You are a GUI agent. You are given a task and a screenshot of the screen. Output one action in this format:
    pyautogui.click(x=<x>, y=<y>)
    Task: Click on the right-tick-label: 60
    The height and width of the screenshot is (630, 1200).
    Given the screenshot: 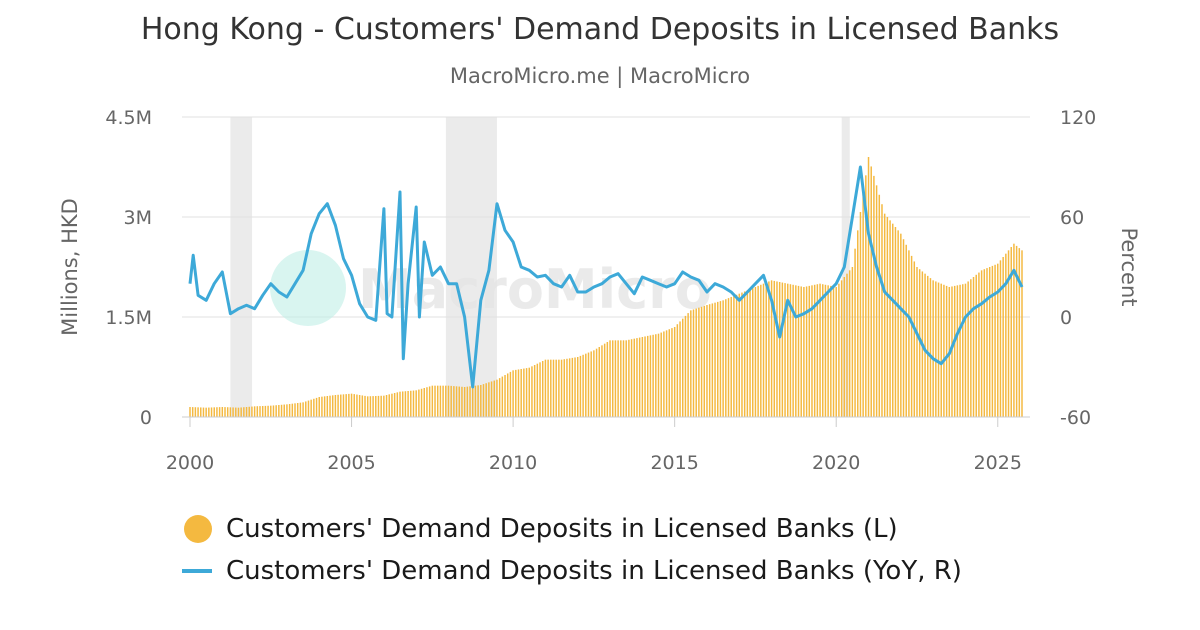 What is the action you would take?
    pyautogui.click(x=1072, y=218)
    